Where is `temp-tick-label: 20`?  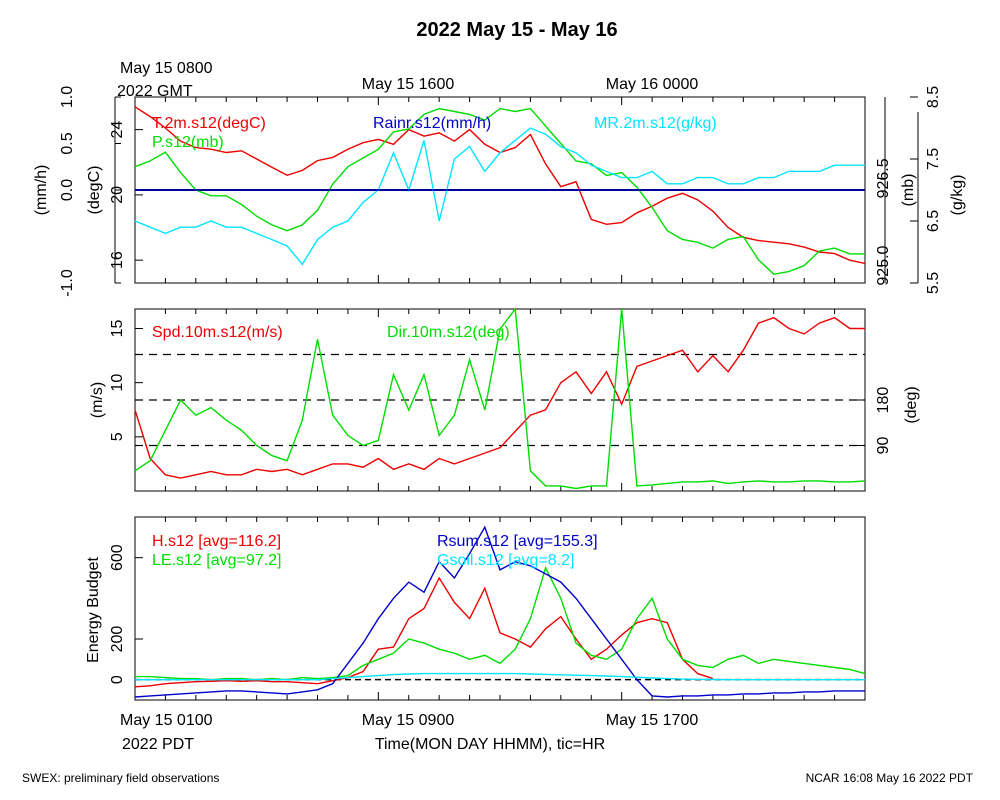 temp-tick-label: 20 is located at coordinates (117, 195).